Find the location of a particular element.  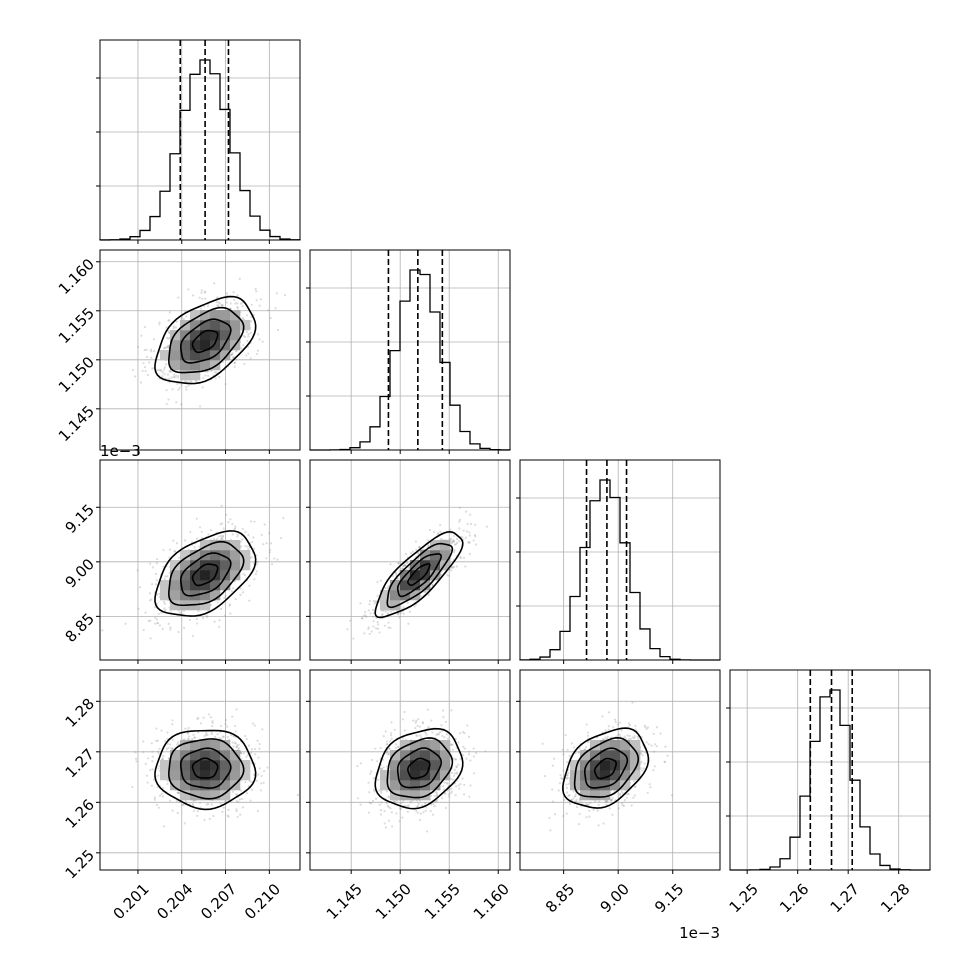

y-offset-label-2: 1e−3 is located at coordinates (120, 451).